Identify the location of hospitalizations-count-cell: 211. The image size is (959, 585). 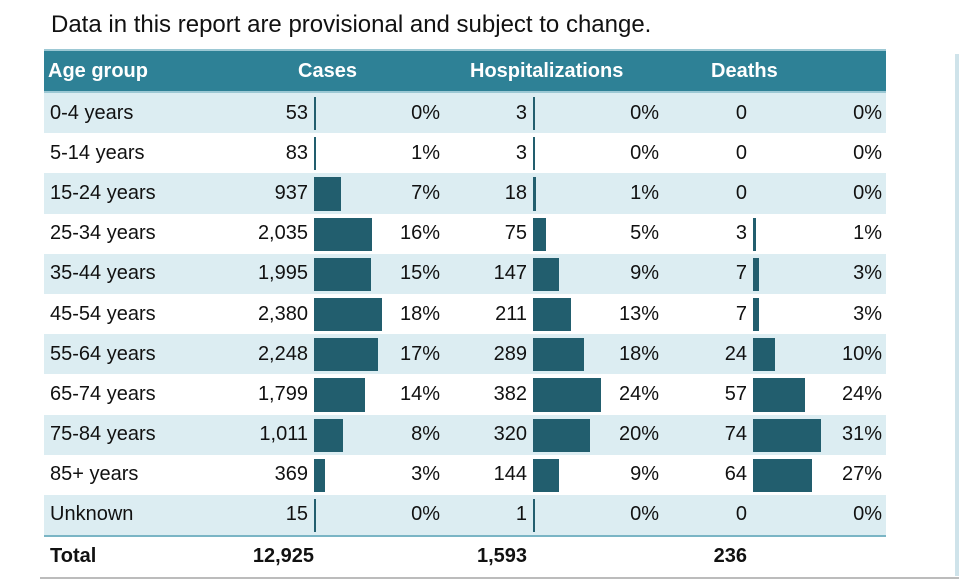
(489, 314).